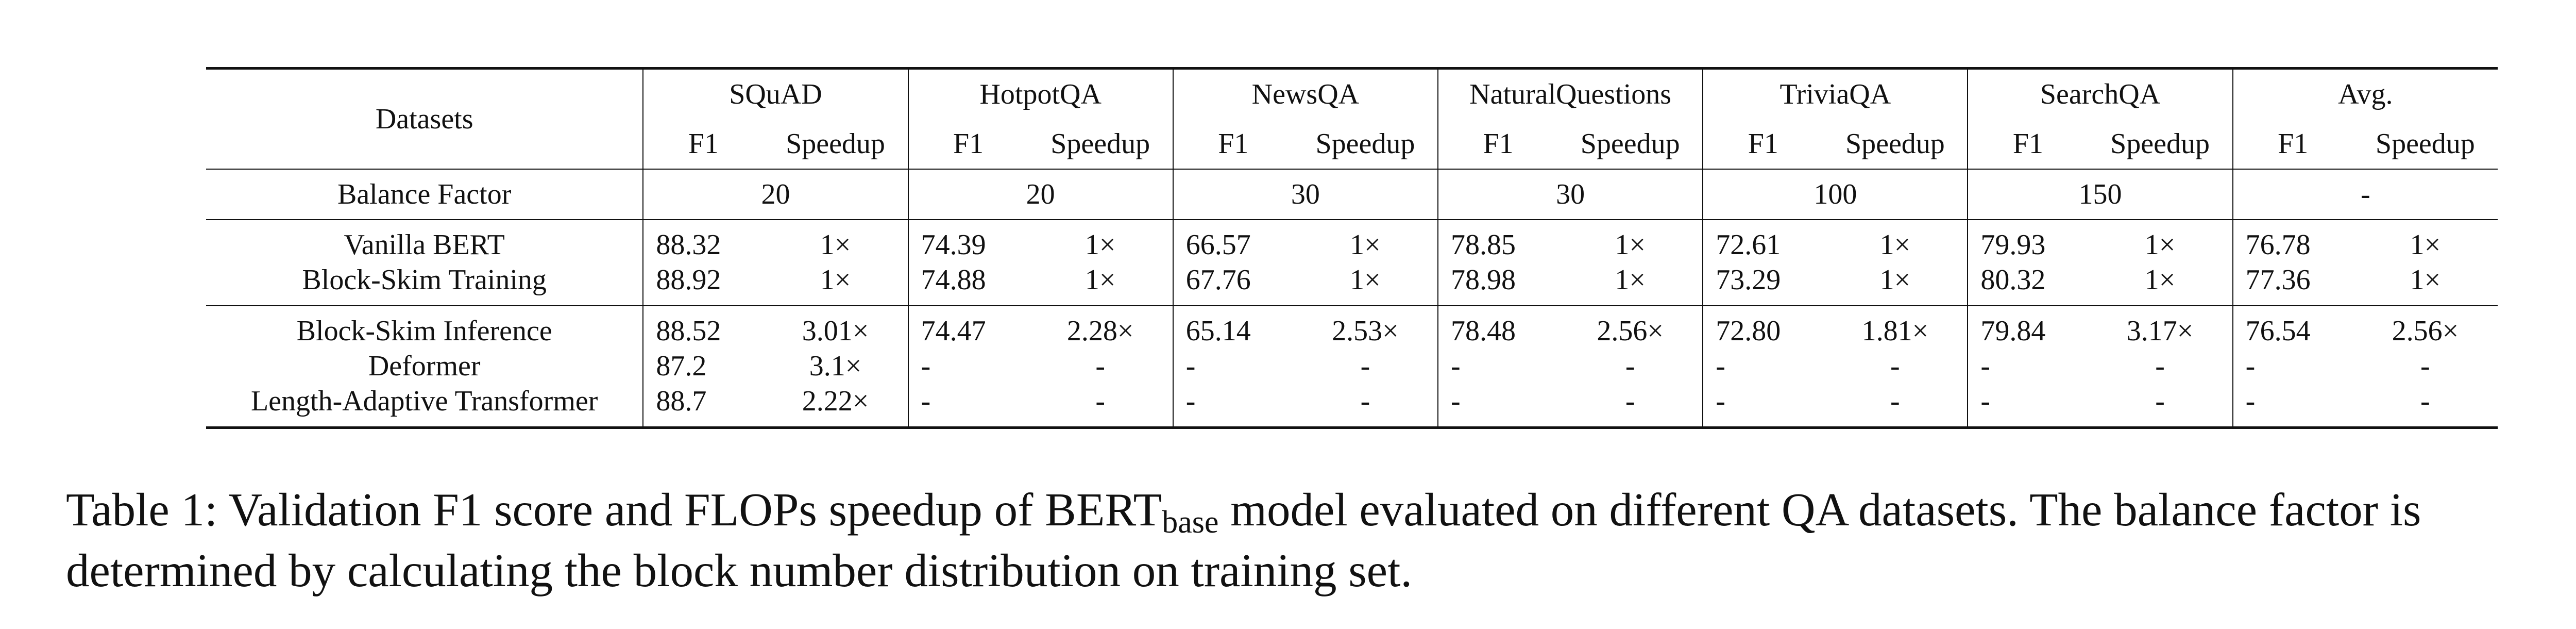 The width and height of the screenshot is (2576, 629). I want to click on f1-cell: 78.85, so click(1498, 241).